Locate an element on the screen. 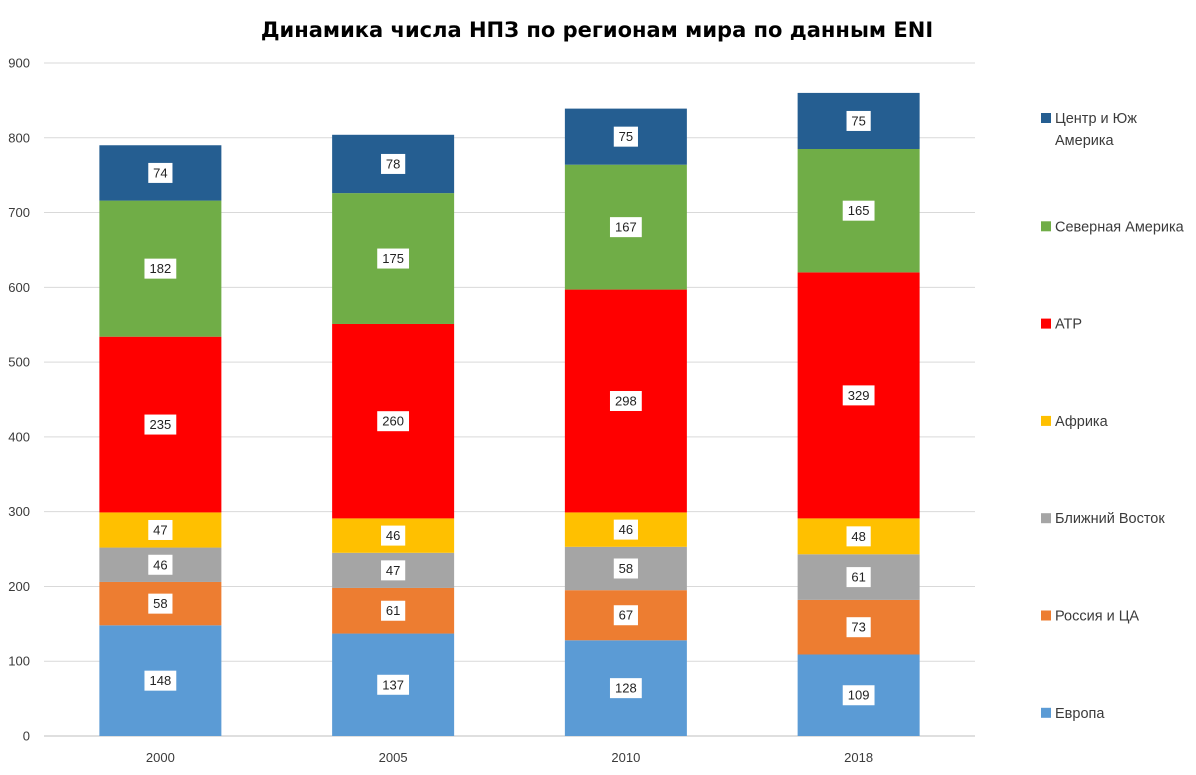 Image resolution: width=1196 pixels, height=775 pixels. data-label: 298 is located at coordinates (626, 400).